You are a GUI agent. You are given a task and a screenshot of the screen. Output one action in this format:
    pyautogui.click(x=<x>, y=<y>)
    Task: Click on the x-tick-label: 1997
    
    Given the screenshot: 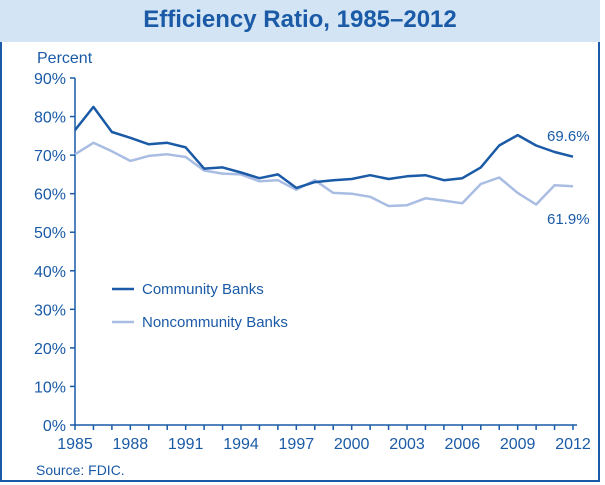 What is the action you would take?
    pyautogui.click(x=297, y=444)
    